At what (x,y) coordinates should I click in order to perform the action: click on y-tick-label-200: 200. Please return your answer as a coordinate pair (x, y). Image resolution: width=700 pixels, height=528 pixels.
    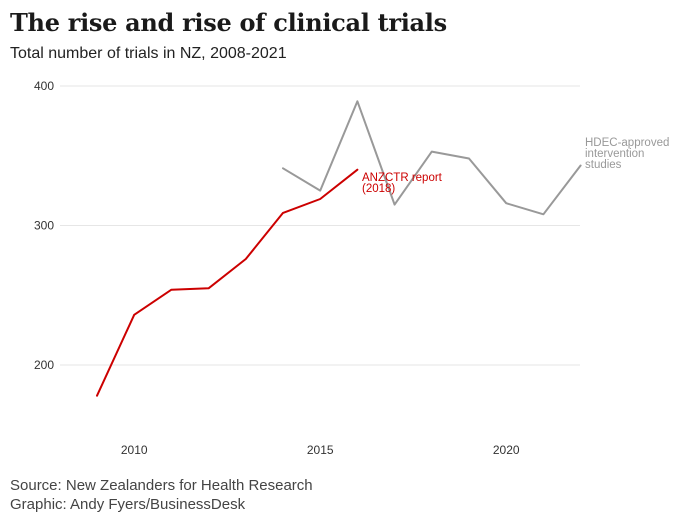
    Looking at the image, I should click on (44, 365).